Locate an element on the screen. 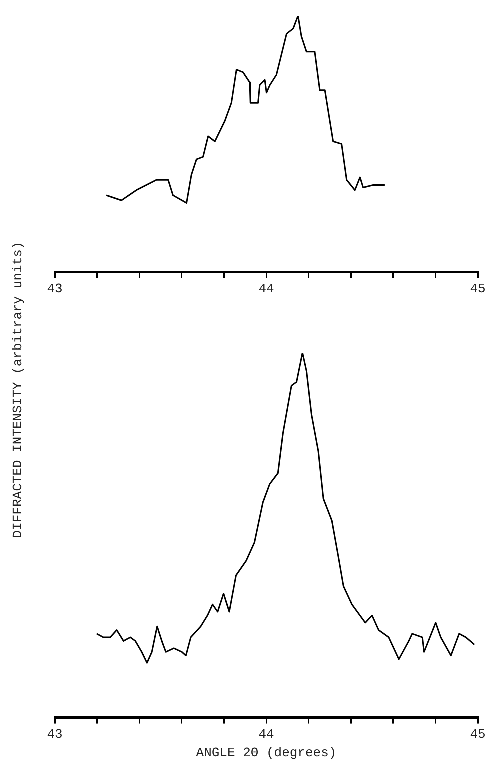 This screenshot has height=778, width=495. x-axis-title: ANGLE 2Θ (degrees) is located at coordinates (266, 753).